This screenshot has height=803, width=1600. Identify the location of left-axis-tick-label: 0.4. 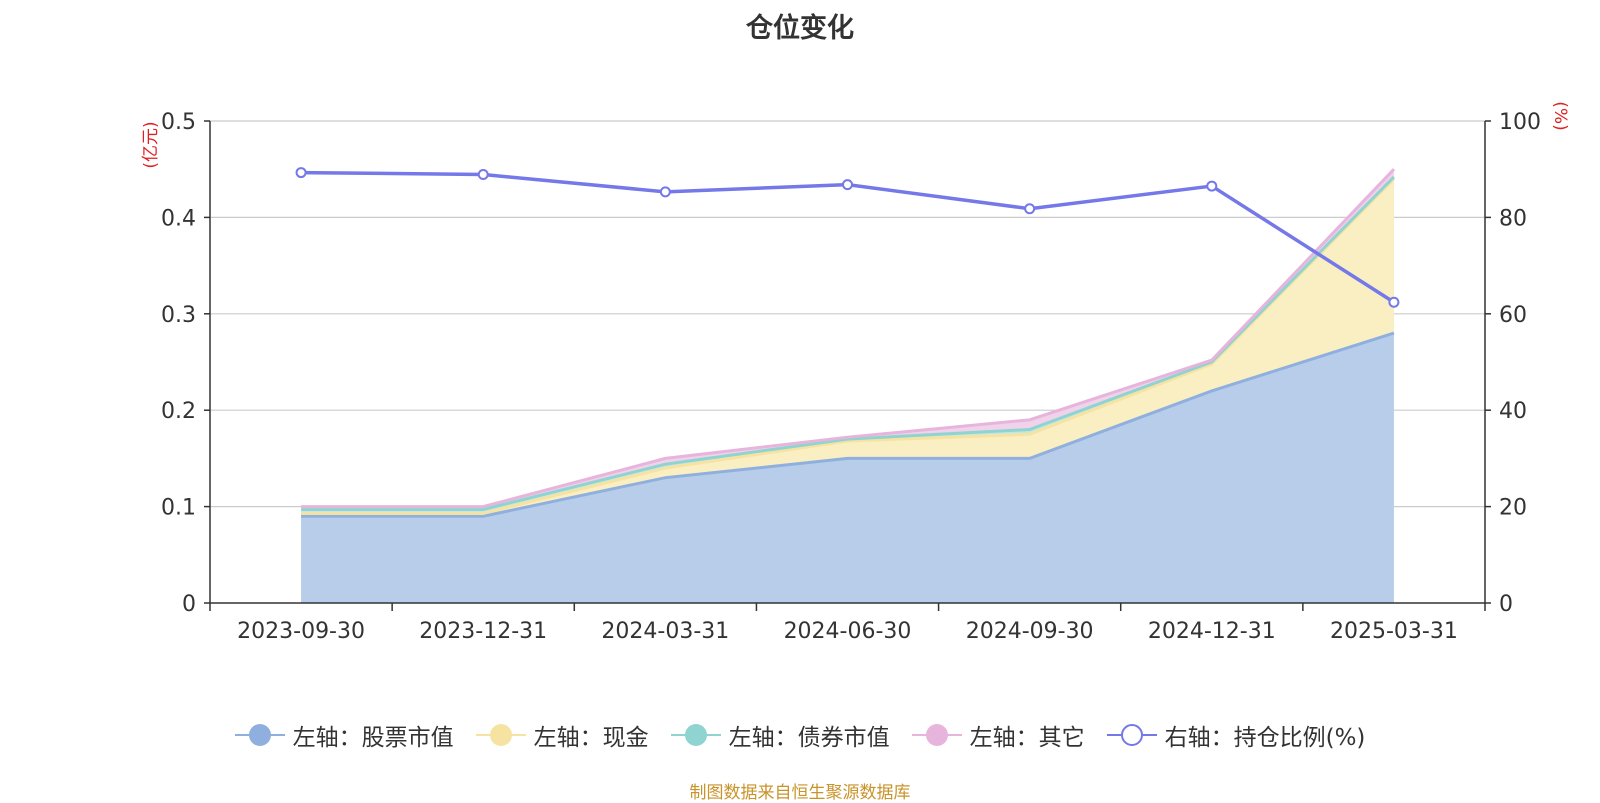
(178, 218).